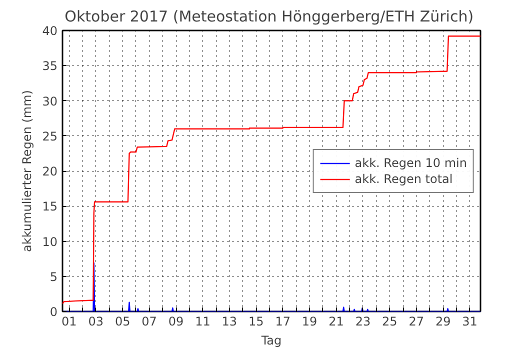 The image size is (530, 350). What do you see at coordinates (50, 136) in the screenshot?
I see `y-tick-label: 25` at bounding box center [50, 136].